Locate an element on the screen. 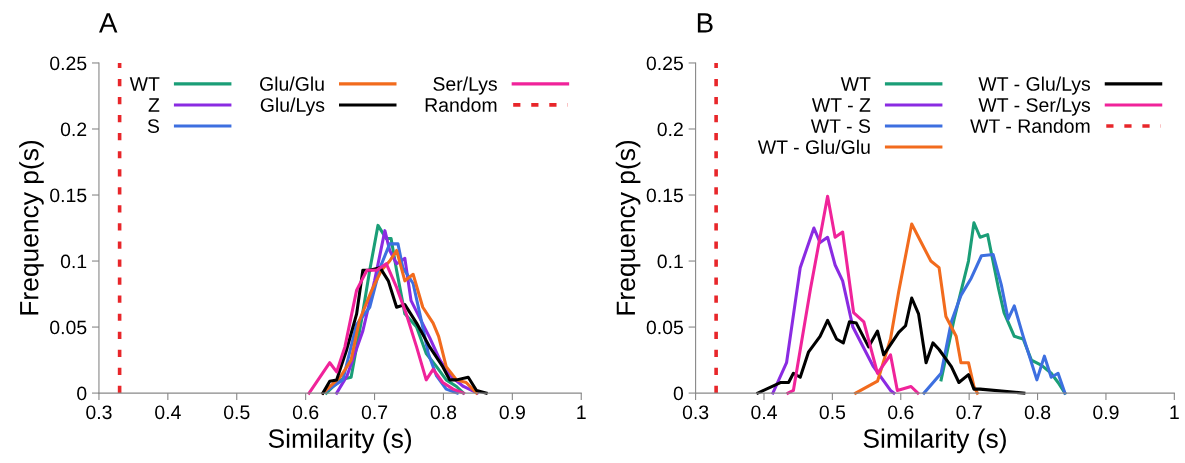 This screenshot has width=1185, height=463. legend-label: WT - Glu/Glu is located at coordinates (813, 146).